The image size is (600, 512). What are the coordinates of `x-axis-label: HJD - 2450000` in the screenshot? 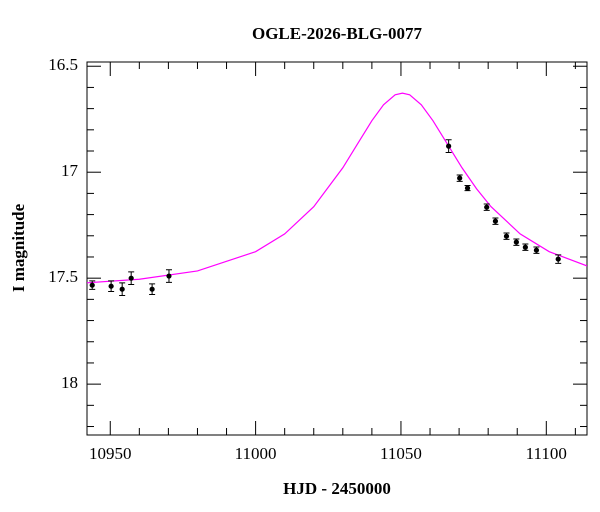 It's located at (337, 488).